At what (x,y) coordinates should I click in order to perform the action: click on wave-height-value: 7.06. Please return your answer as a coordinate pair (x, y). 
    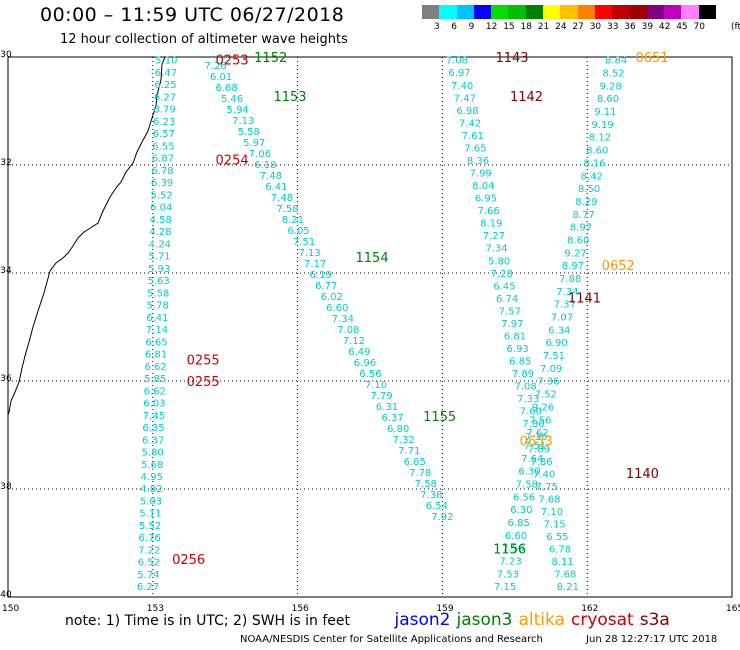
    Looking at the image, I should click on (260, 154).